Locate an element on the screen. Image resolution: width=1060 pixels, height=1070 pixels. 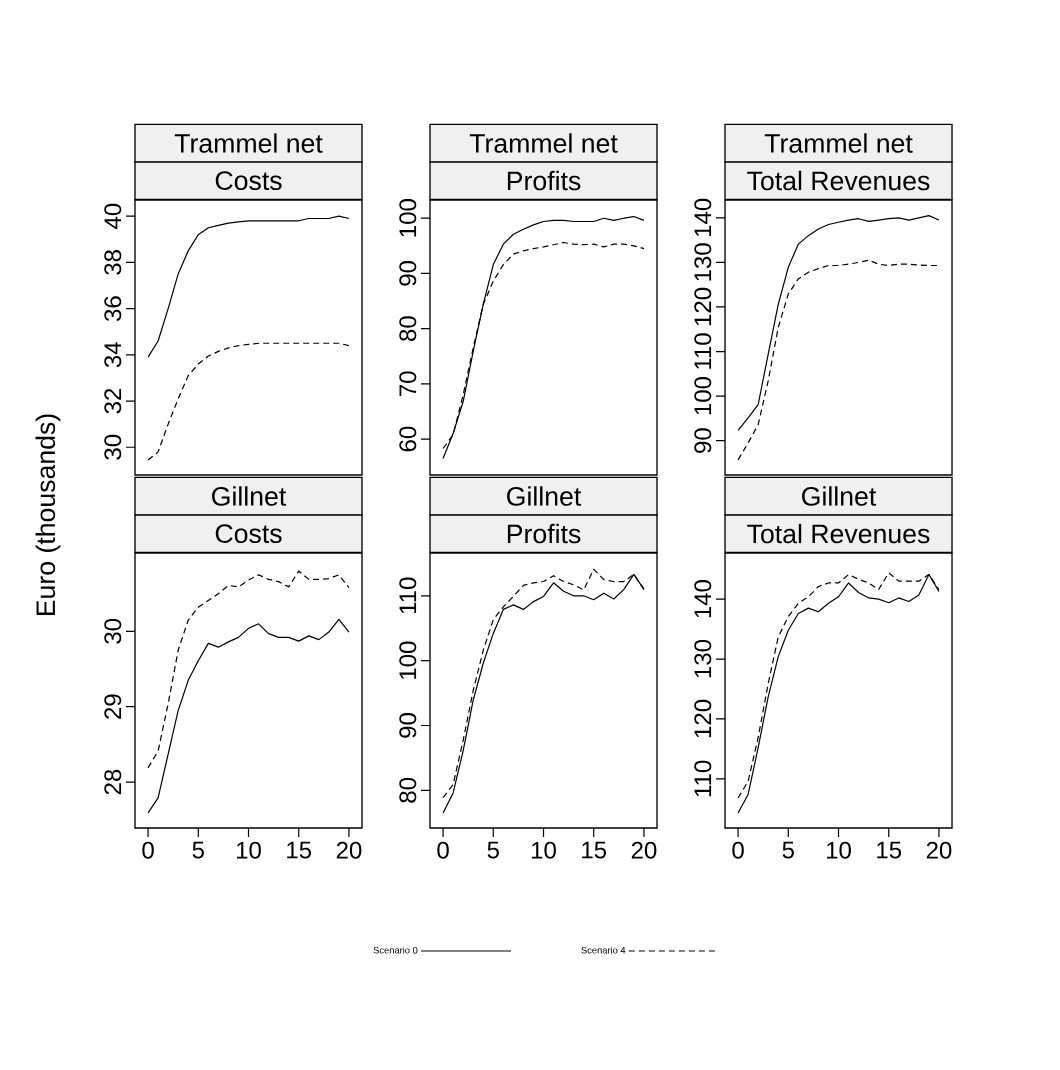
y-tick-label: 70 is located at coordinates (408, 383).